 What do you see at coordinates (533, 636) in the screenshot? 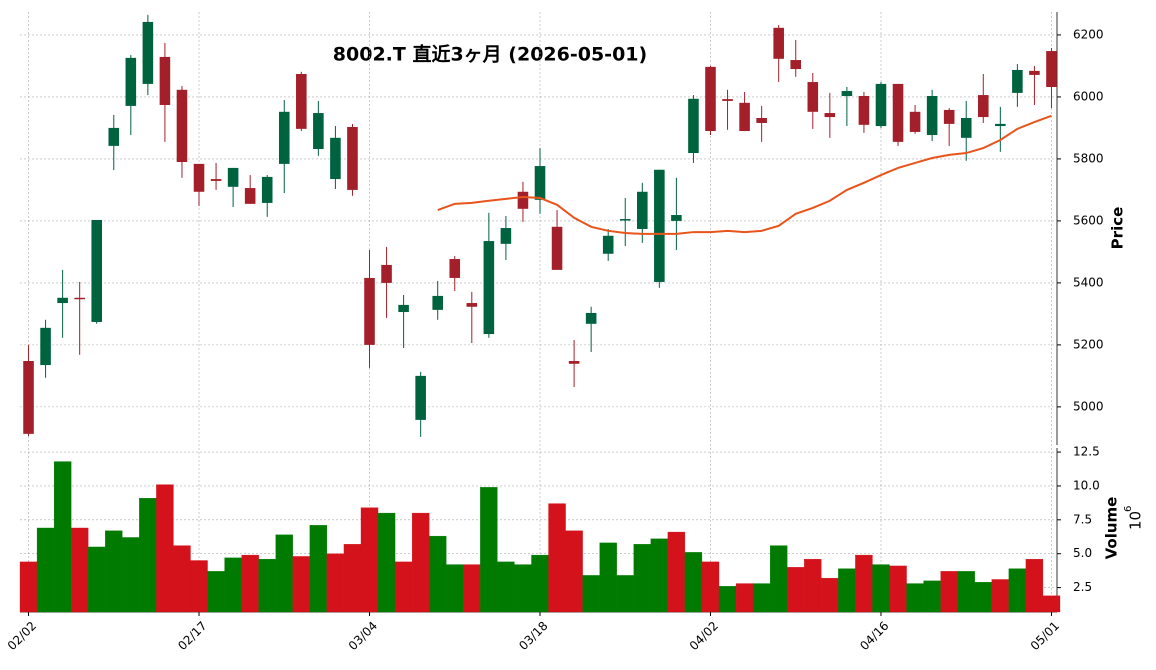
I see `x-tick-label: 03/18` at bounding box center [533, 636].